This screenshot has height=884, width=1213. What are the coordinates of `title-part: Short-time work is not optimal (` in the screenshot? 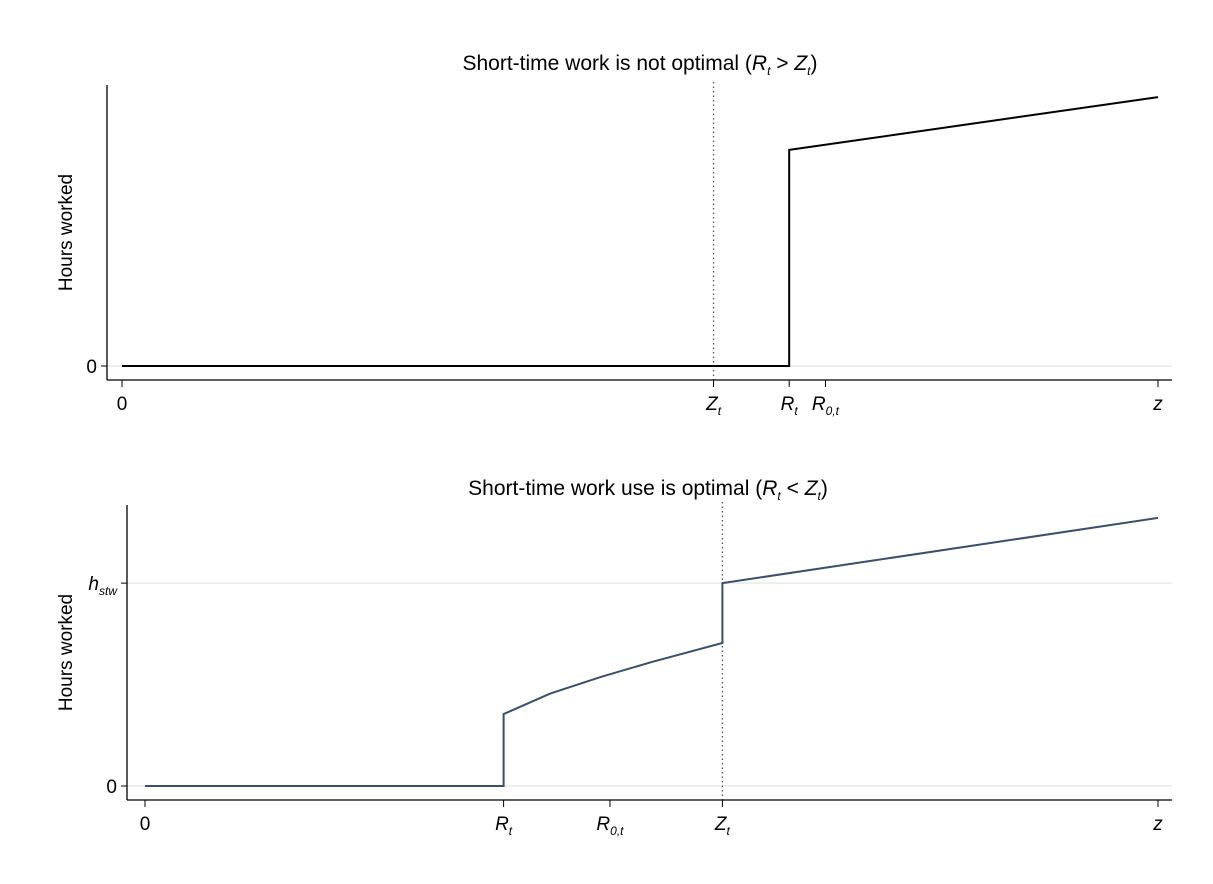 It's located at (606, 63).